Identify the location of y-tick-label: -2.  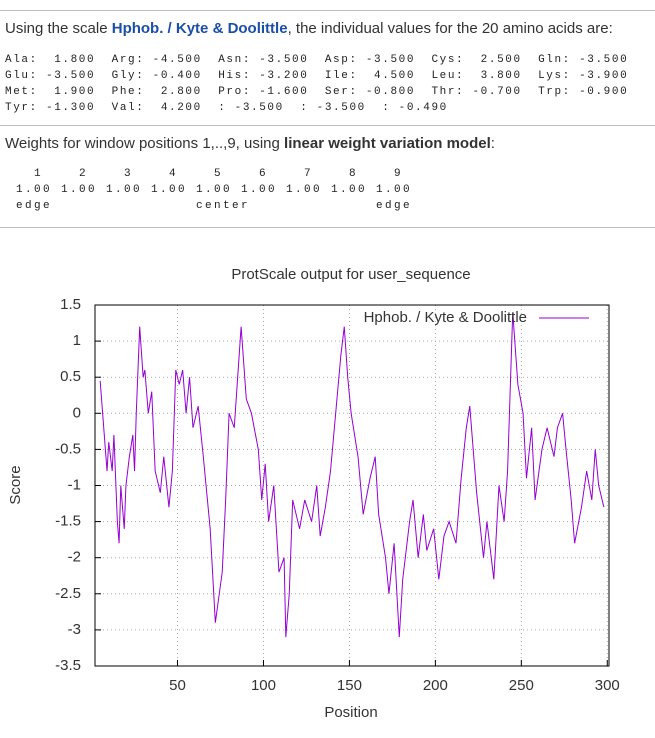
(74, 557).